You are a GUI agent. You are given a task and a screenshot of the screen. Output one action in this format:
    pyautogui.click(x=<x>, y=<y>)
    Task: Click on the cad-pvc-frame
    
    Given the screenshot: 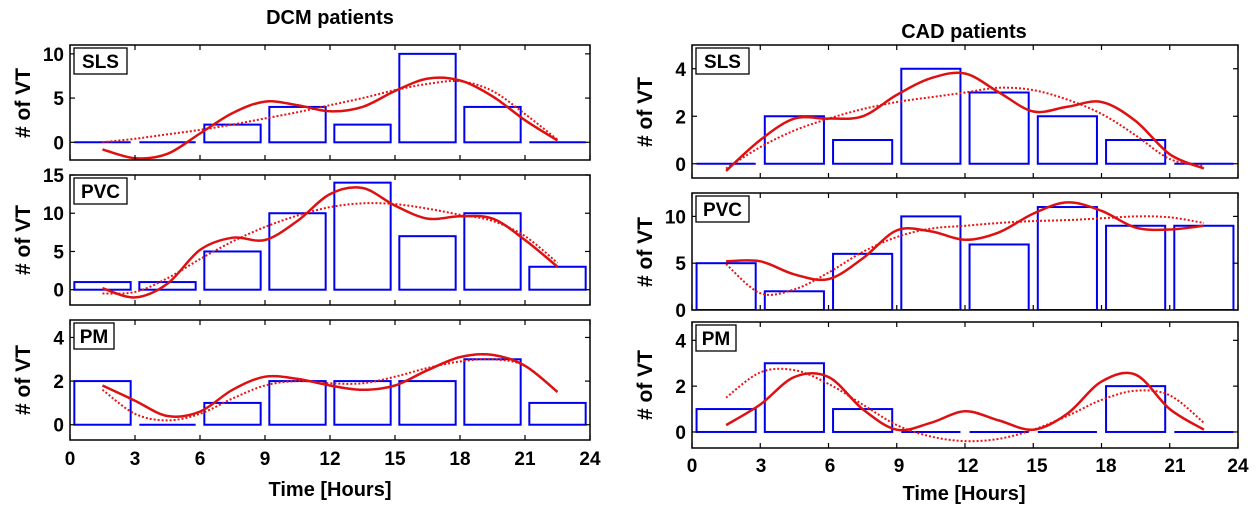 What is the action you would take?
    pyautogui.click(x=965, y=251)
    